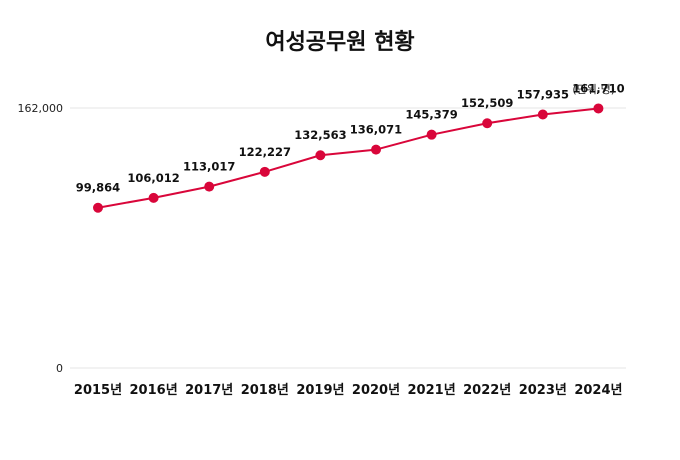 The width and height of the screenshot is (680, 460). I want to click on y-tick-label: 162,000, so click(41, 108).